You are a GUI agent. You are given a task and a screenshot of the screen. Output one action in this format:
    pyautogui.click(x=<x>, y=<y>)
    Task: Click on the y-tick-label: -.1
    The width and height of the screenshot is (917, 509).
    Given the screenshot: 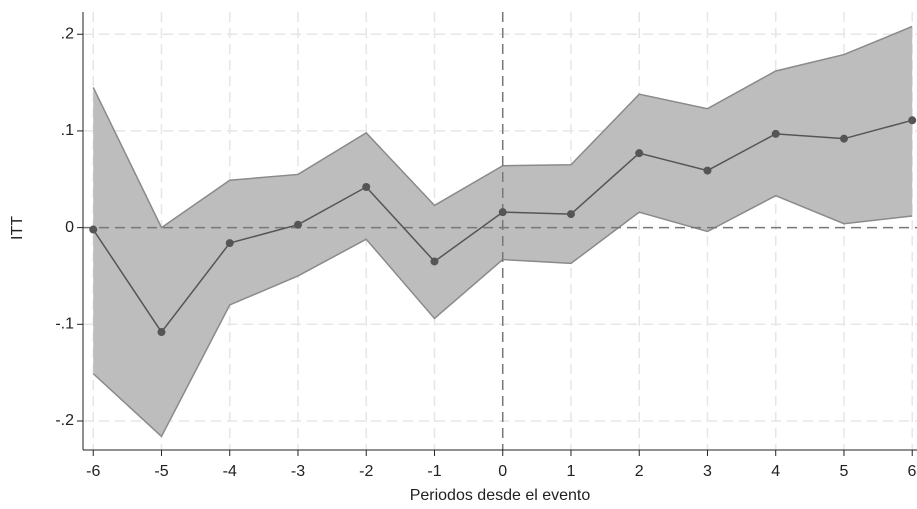 What is the action you would take?
    pyautogui.click(x=64, y=324)
    